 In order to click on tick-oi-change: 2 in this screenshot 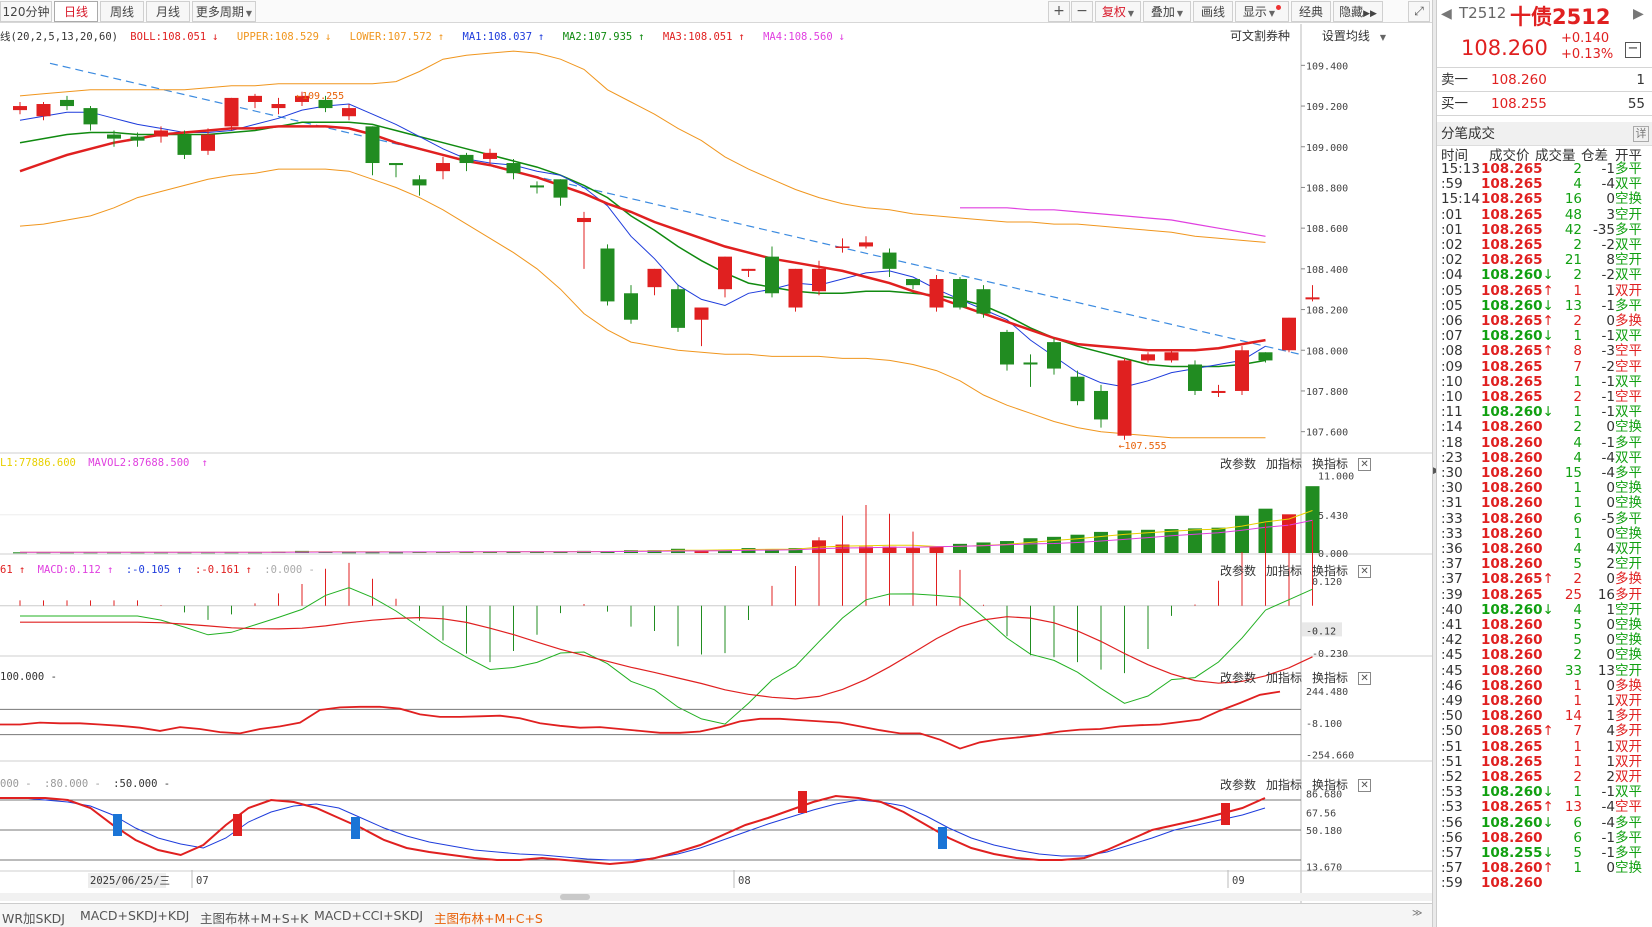, I will do `click(1610, 564)`.